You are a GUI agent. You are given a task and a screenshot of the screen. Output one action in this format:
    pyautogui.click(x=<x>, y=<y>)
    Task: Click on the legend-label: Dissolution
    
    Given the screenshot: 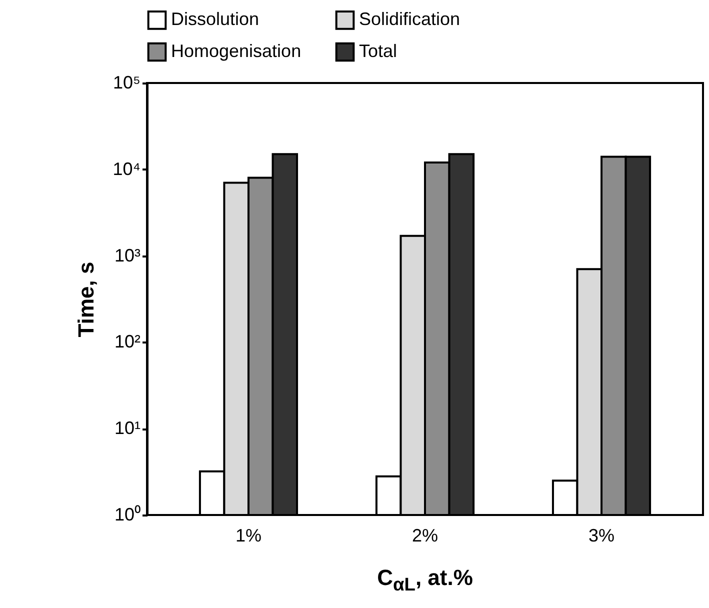 What is the action you would take?
    pyautogui.click(x=215, y=19)
    